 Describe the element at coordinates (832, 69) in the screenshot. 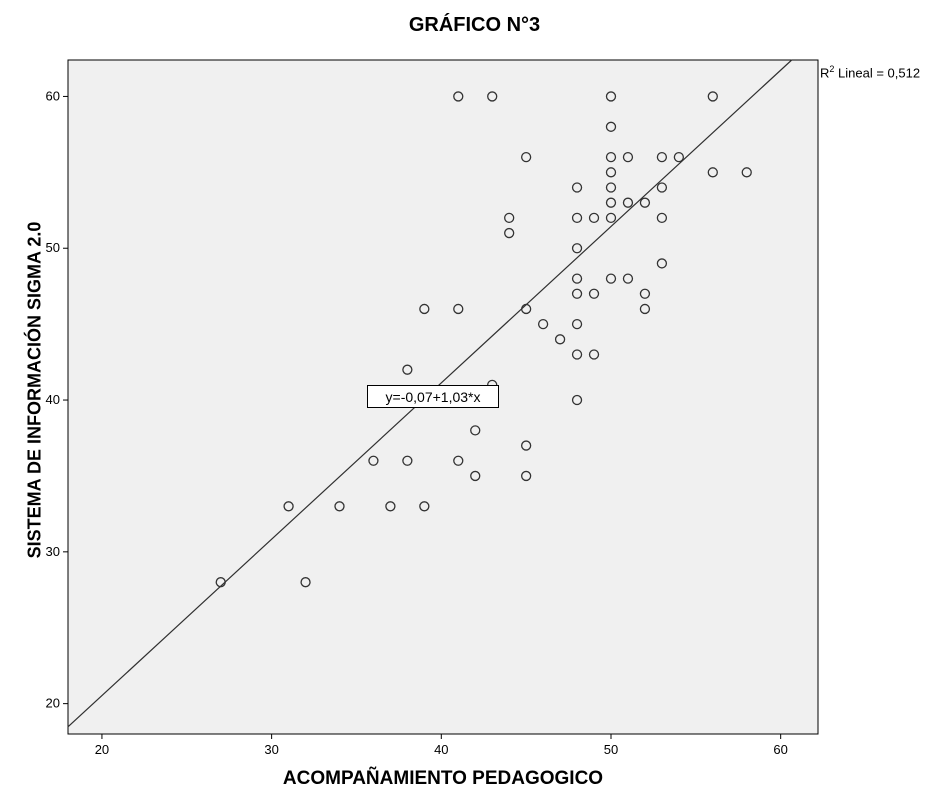

I see `r2-superscript: 2` at that location.